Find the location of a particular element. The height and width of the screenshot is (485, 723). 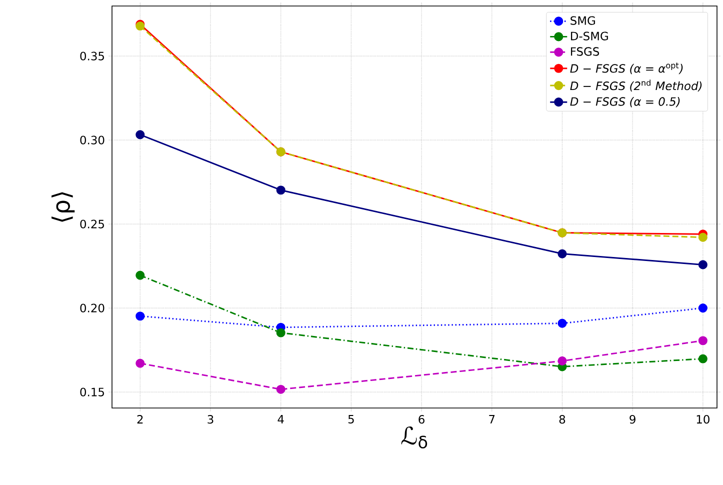

y-tick-label: 0.25 is located at coordinates (92, 224).